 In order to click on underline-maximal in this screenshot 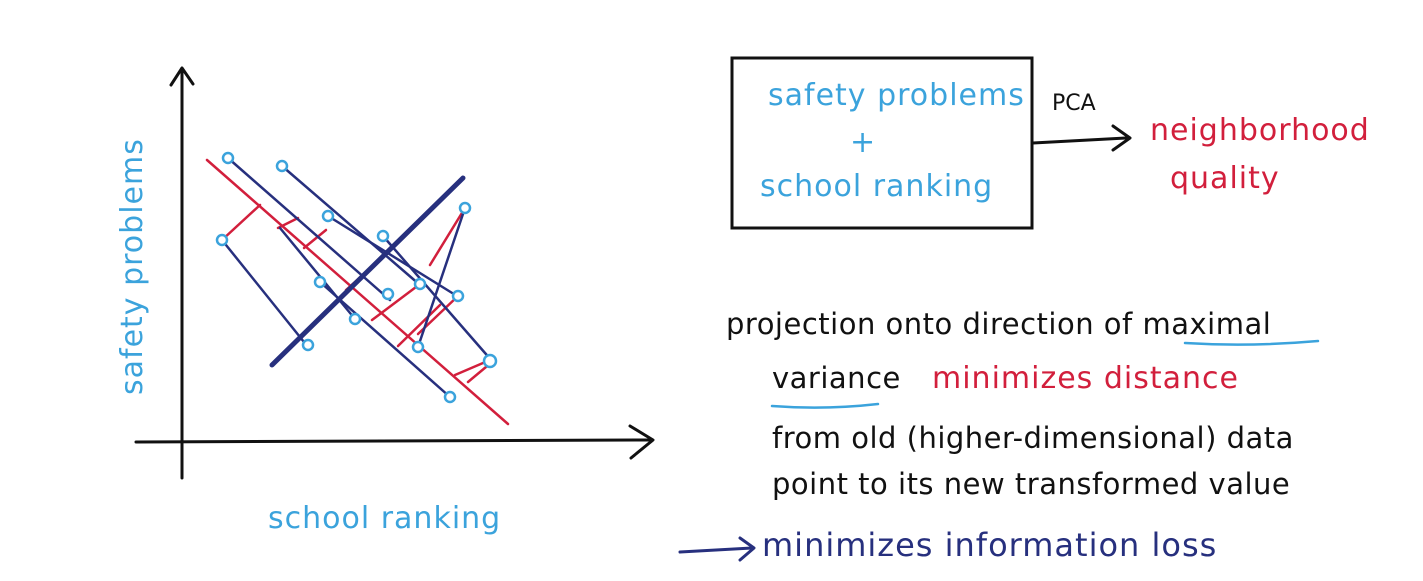, I will do `click(1251, 342)`.